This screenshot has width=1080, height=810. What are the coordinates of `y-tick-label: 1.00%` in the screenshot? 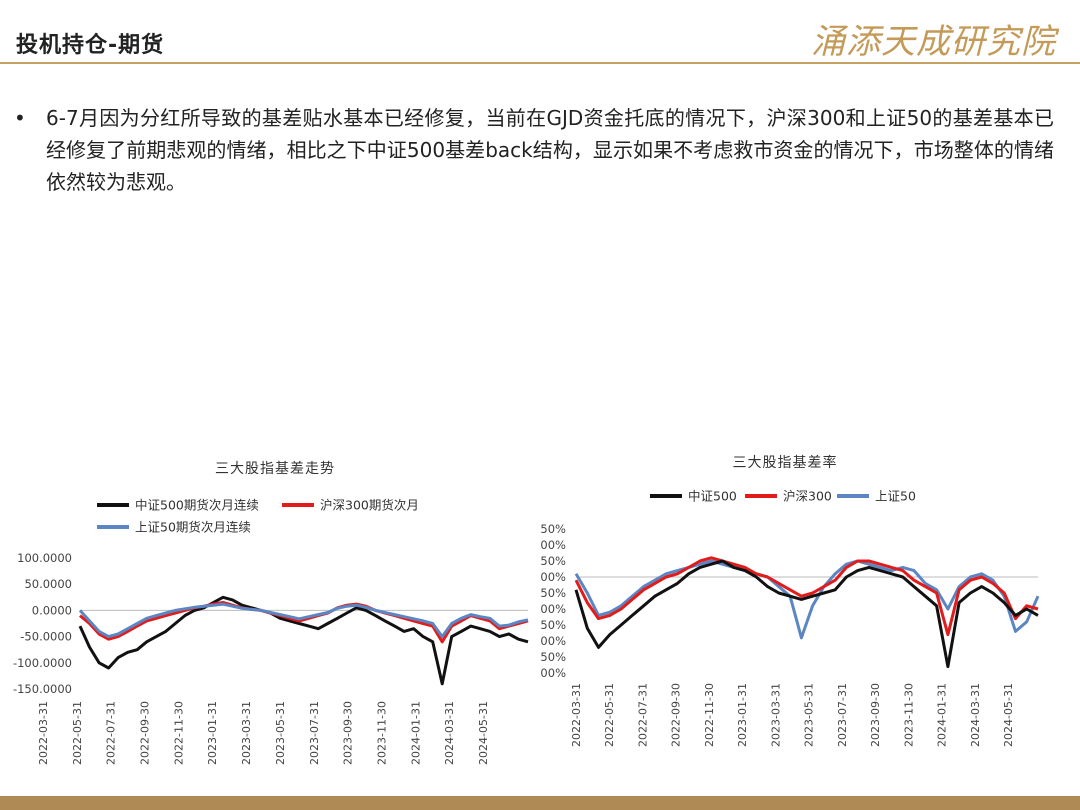 It's located at (553, 545).